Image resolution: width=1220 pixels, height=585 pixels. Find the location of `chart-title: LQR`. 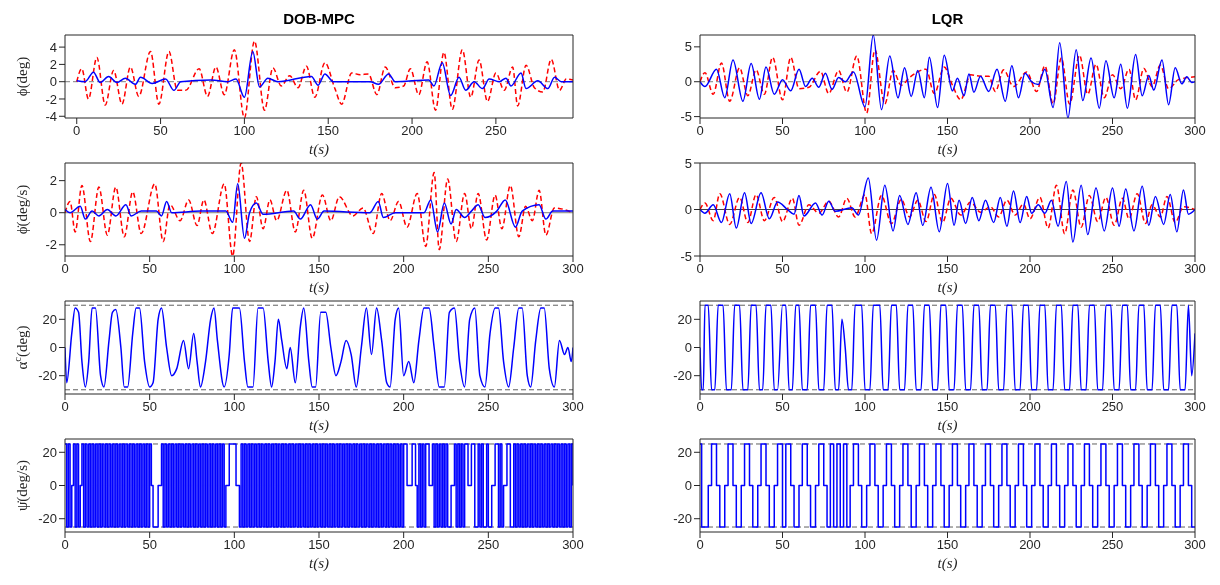

chart-title: LQR is located at coordinates (947, 18).